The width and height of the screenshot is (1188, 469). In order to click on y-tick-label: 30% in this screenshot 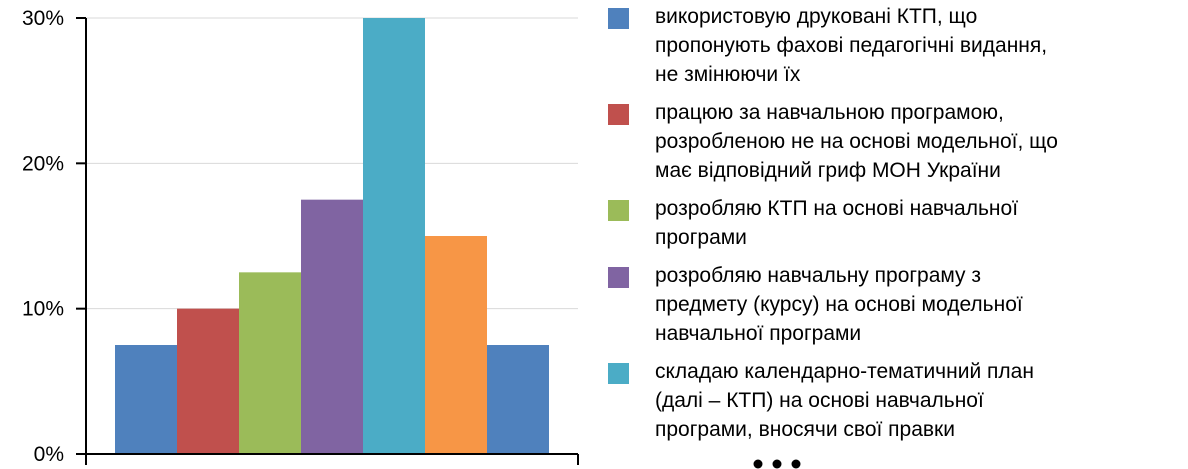, I will do `click(43, 18)`.